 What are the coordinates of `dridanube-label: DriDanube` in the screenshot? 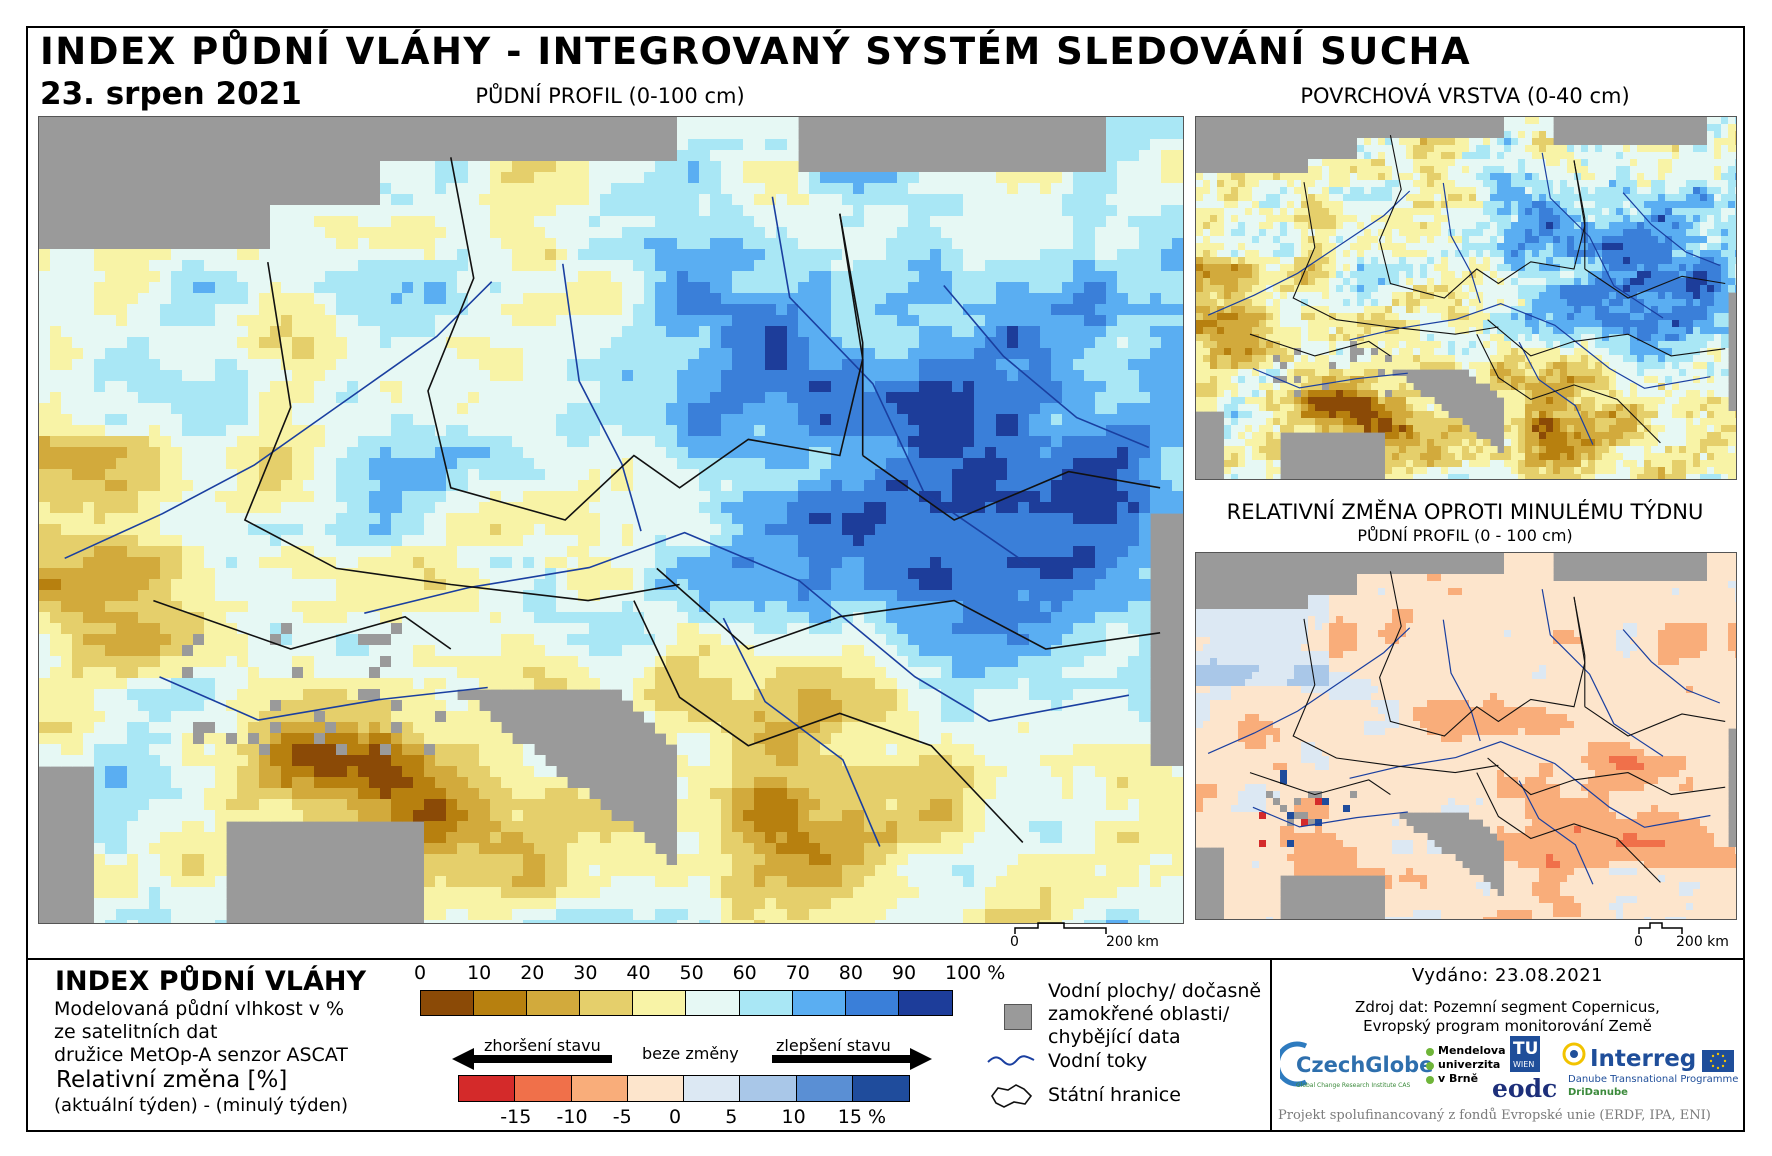 It's located at (1598, 1092).